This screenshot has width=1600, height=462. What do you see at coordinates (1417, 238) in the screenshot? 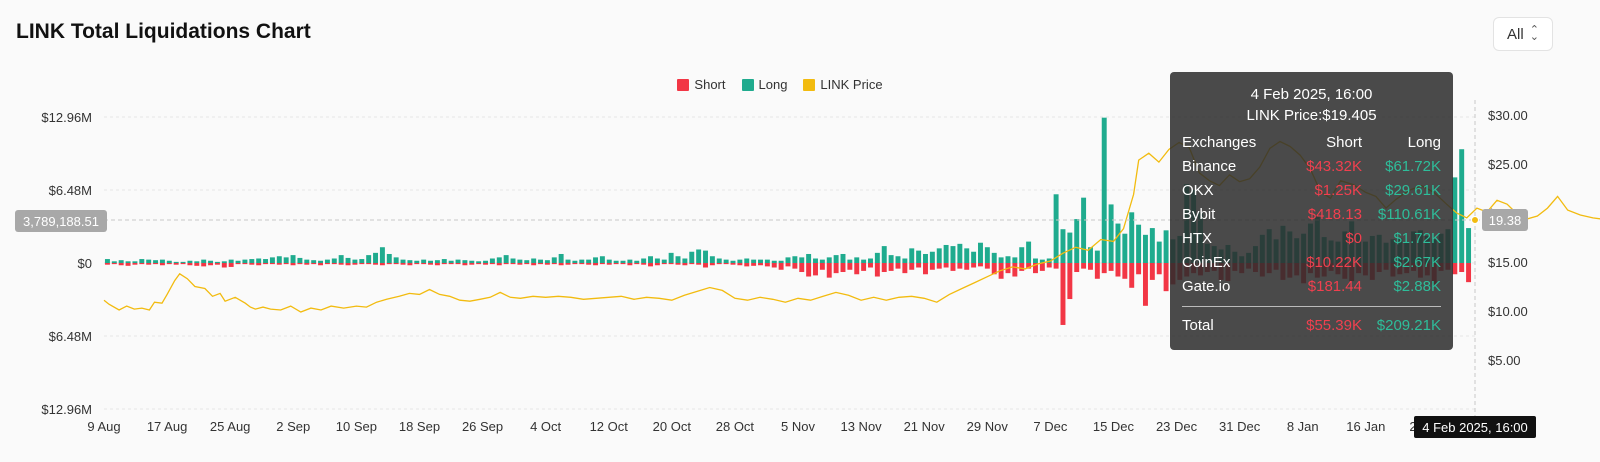
I see `tooltip-long-value: $1.72K` at bounding box center [1417, 238].